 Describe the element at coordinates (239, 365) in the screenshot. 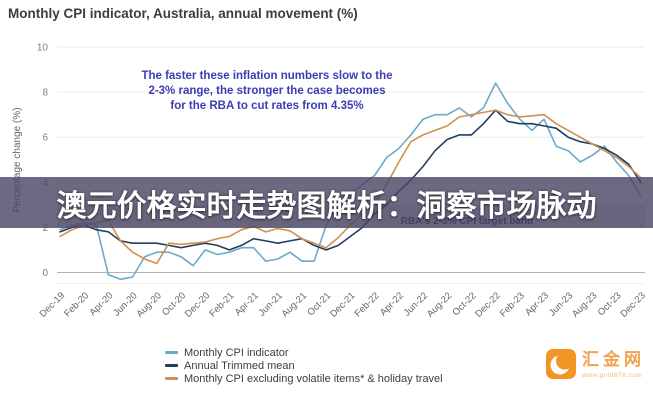

I see `legend-label-trimmed-mean: Annual Trimmed mean` at that location.